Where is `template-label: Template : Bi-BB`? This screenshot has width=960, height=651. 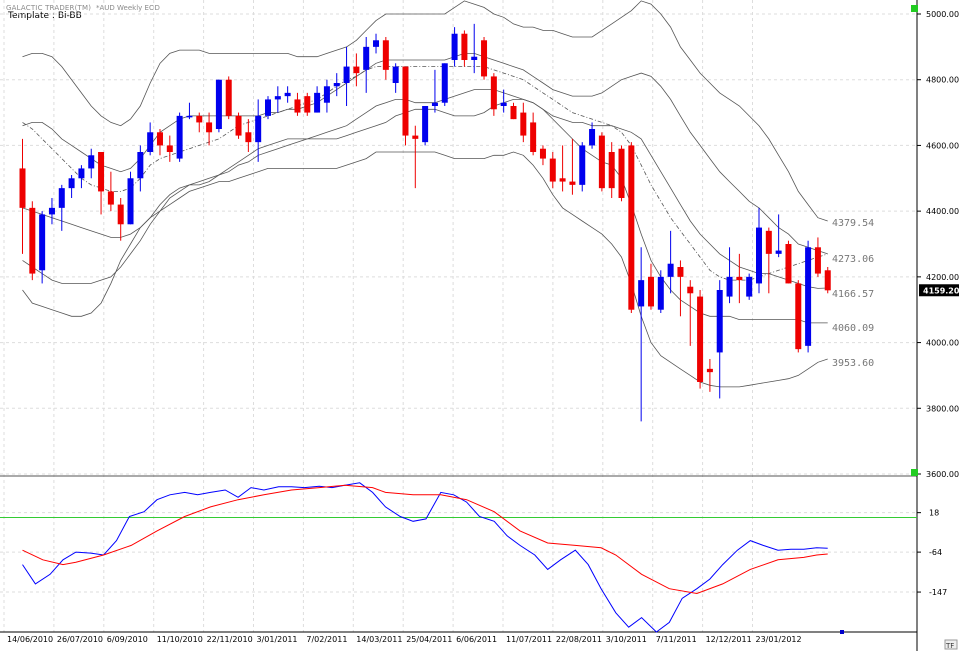 template-label: Template : Bi-BB is located at coordinates (45, 16).